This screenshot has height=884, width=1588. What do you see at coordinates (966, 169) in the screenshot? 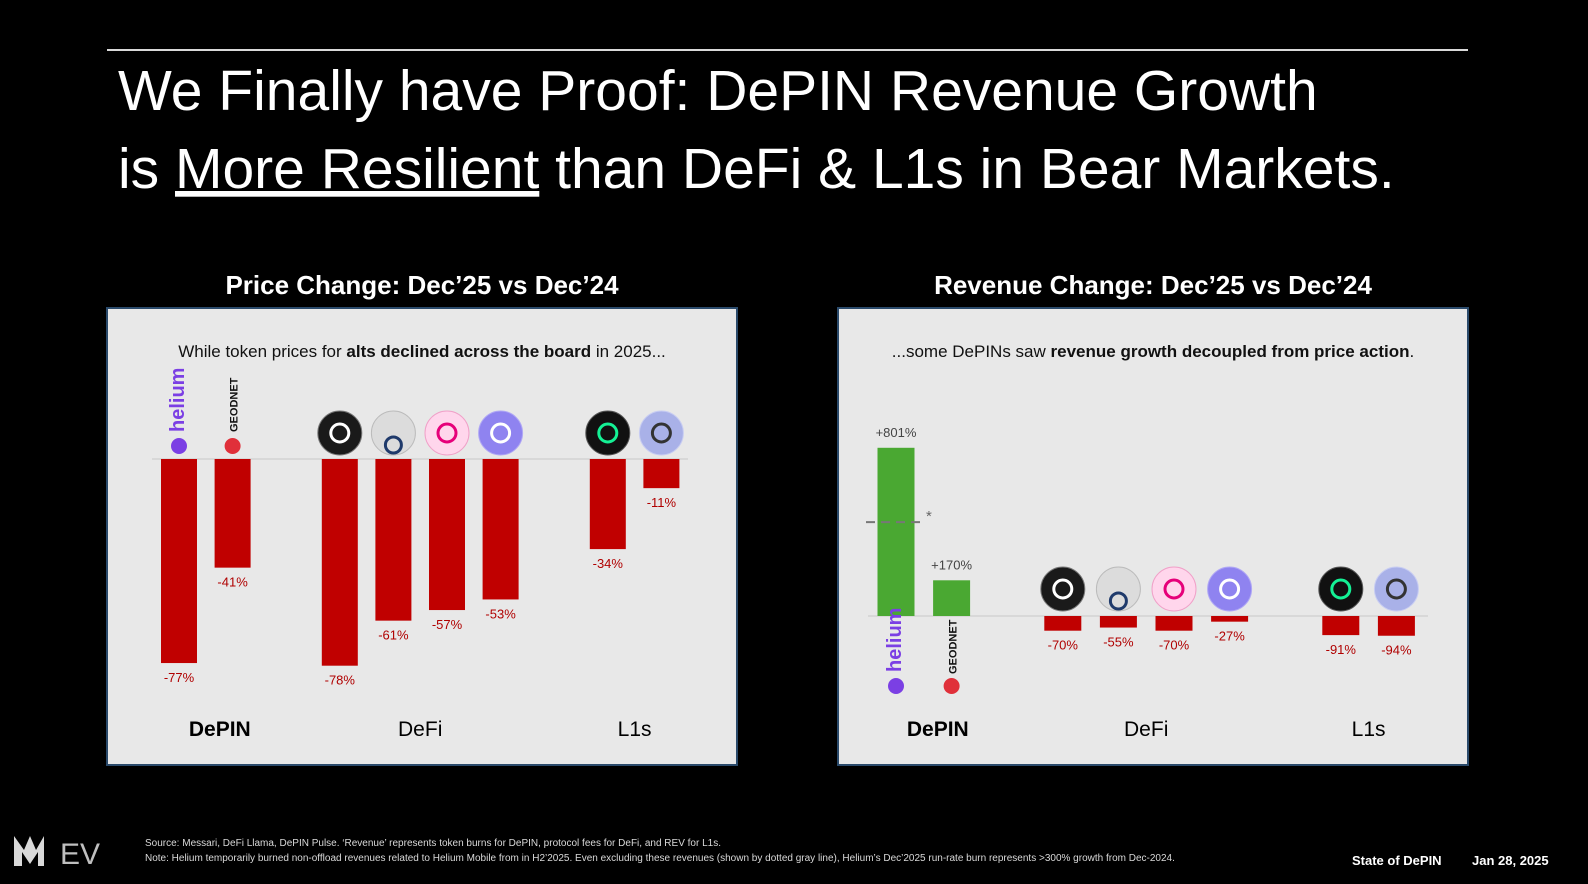
I see `title-part: than DeFi & L1s in Bear Markets.` at bounding box center [966, 169].